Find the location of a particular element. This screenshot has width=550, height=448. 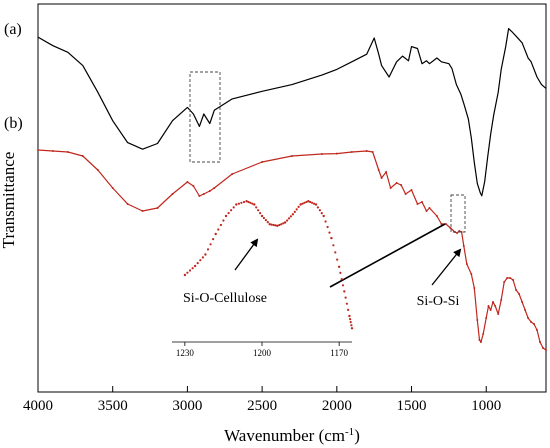

x-axis-ticks: 4000 3500 3000 2500 2000 1500 1000 is located at coordinates (262, 400).